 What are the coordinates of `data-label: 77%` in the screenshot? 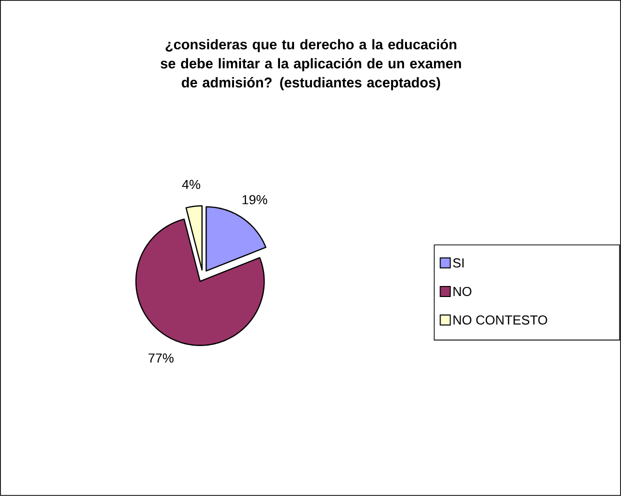 It's located at (161, 358).